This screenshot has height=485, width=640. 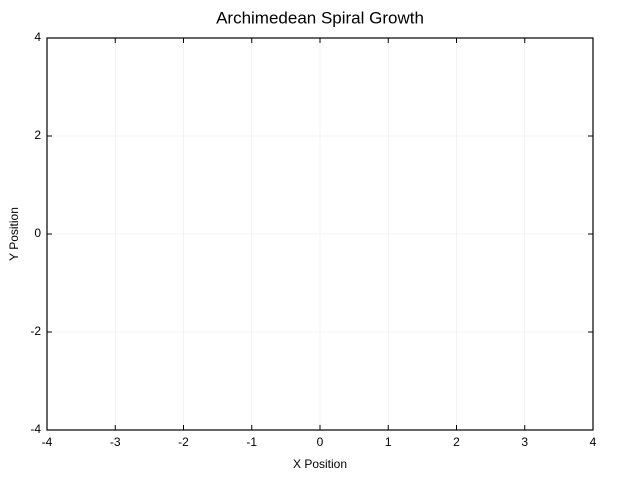 What do you see at coordinates (593, 442) in the screenshot?
I see `x-tick-label: 4` at bounding box center [593, 442].